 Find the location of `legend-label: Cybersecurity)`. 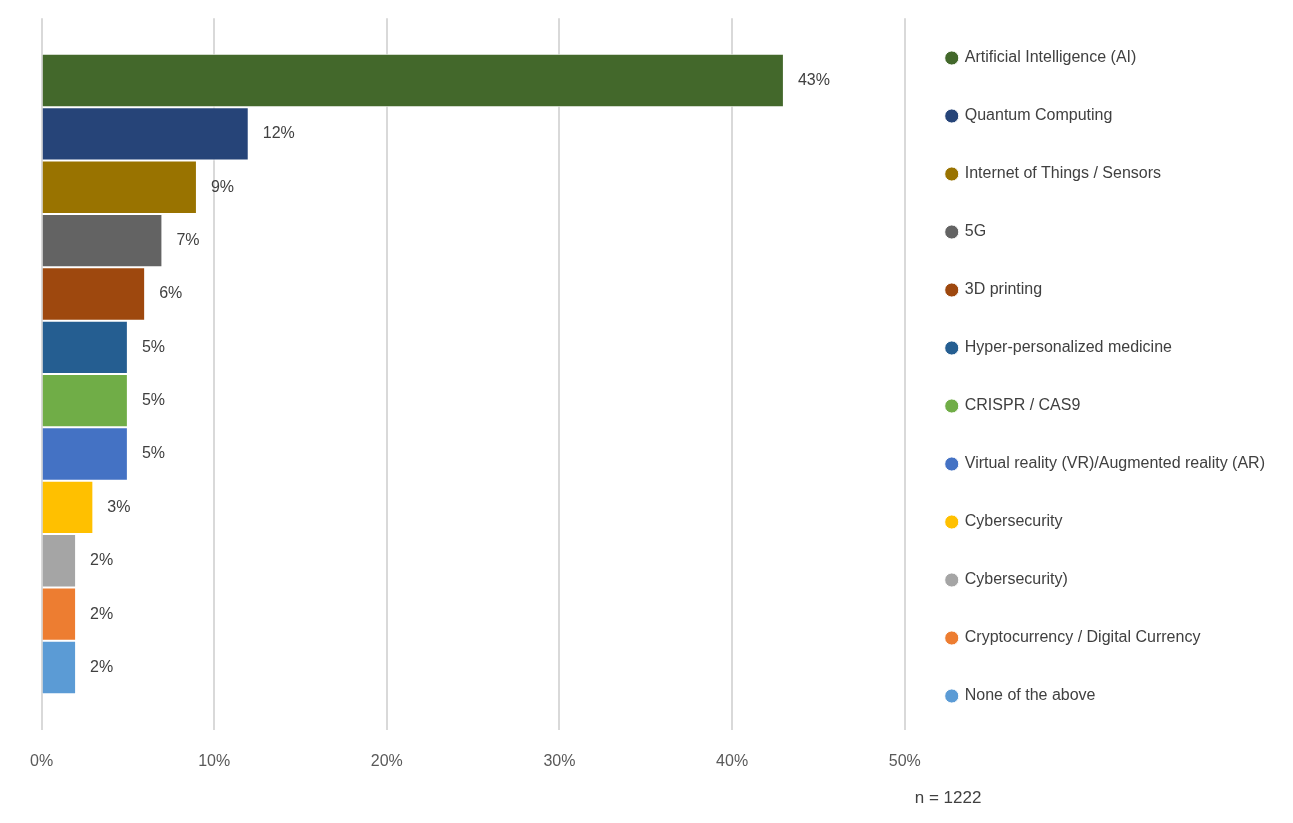

legend-label: Cybersecurity) is located at coordinates (1016, 579).